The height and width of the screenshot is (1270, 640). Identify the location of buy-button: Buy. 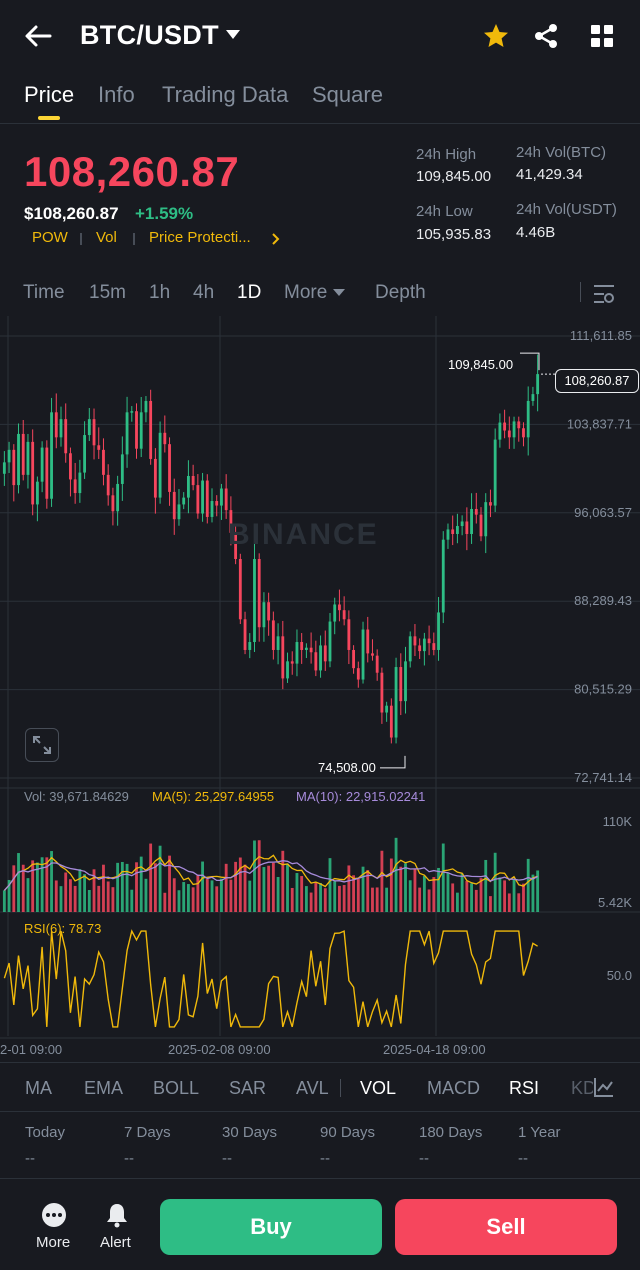
(271, 1227).